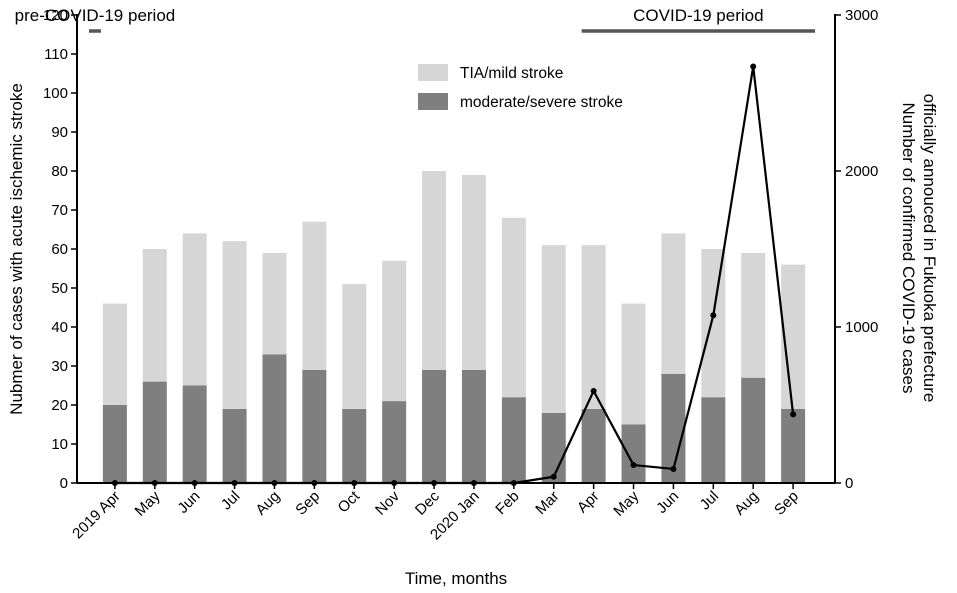 The image size is (957, 593). What do you see at coordinates (547, 503) in the screenshot?
I see `x-tick-label-11: Mar` at bounding box center [547, 503].